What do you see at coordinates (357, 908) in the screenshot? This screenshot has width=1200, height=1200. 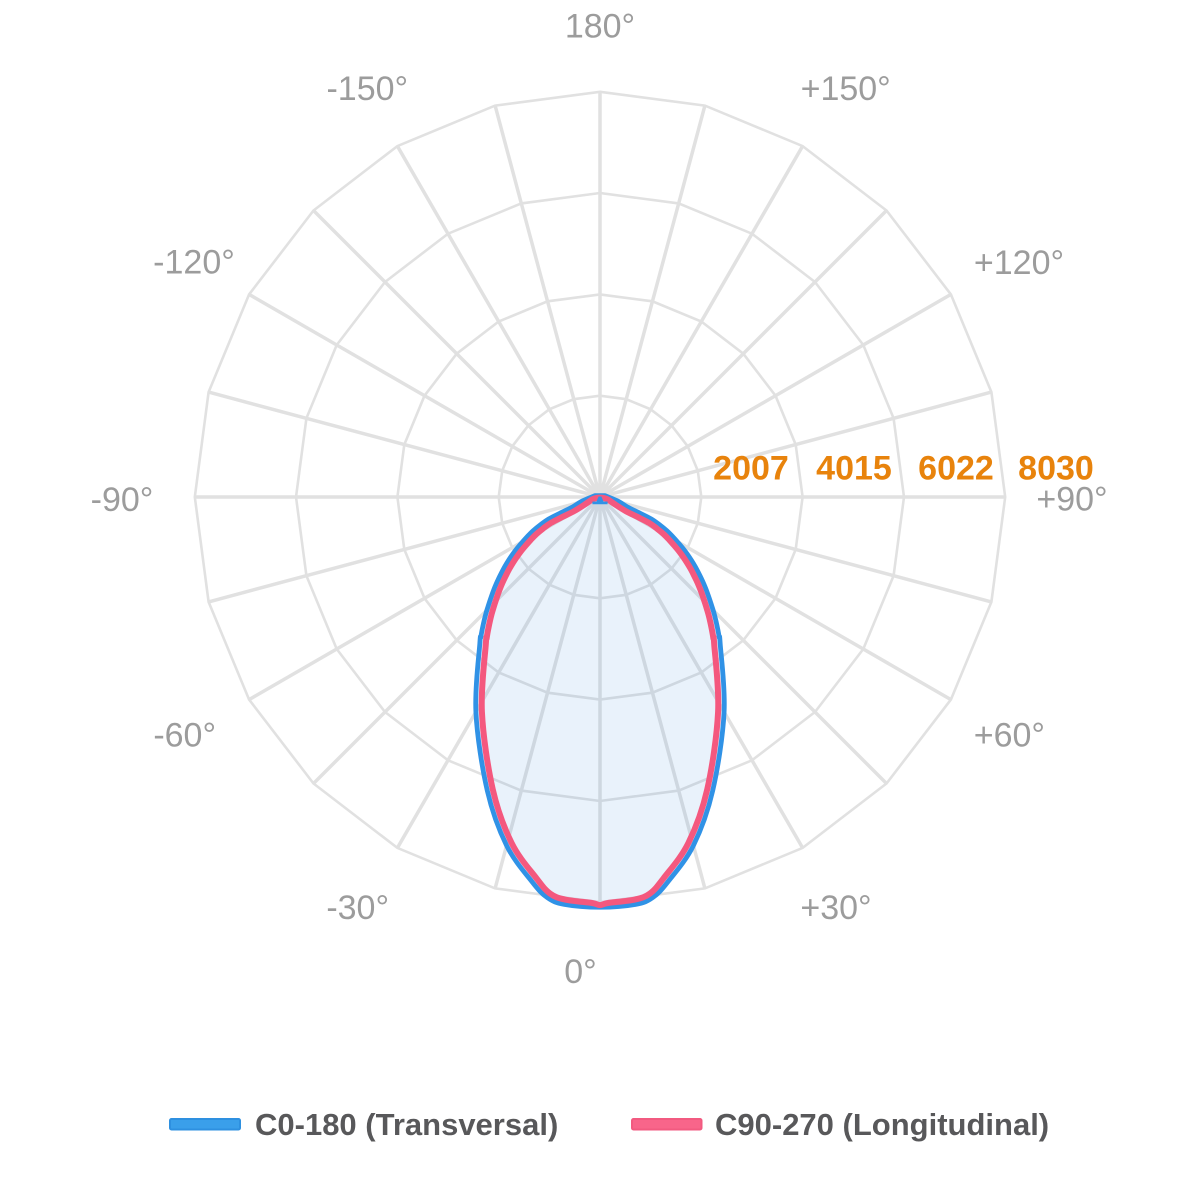 I see `svg-text: -30°` at bounding box center [357, 908].